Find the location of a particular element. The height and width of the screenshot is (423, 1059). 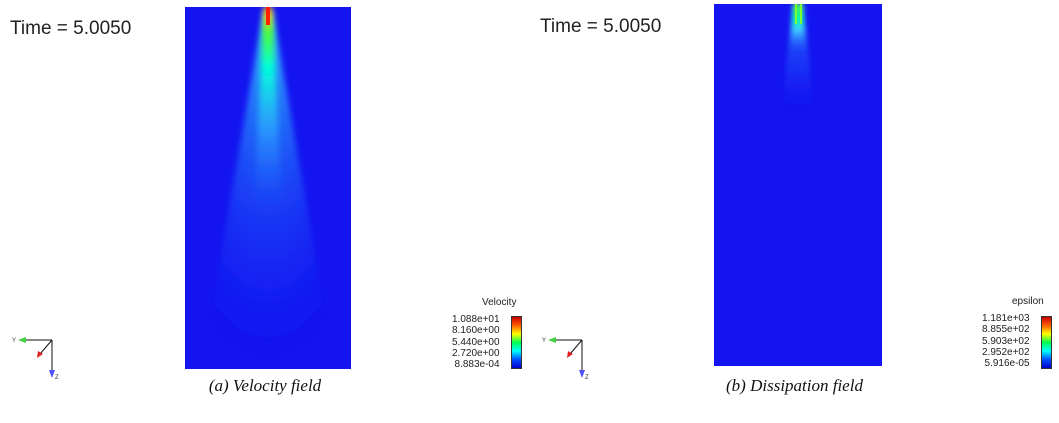

colorbar-tick: 5.903e+02 is located at coordinates (1006, 341).